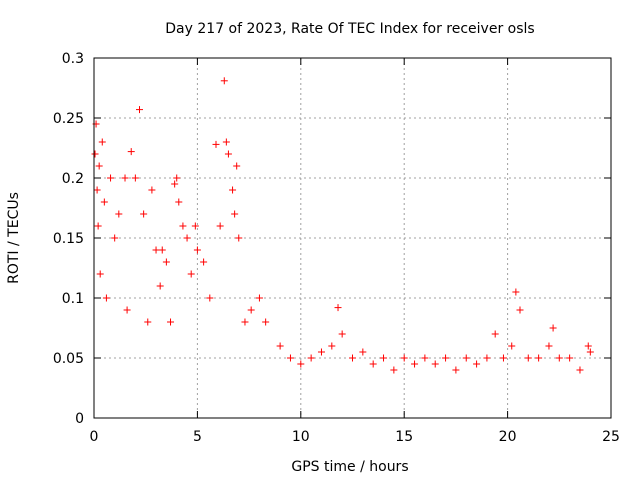 The width and height of the screenshot is (640, 480). I want to click on y-tick-label: 0.2, so click(73, 179).